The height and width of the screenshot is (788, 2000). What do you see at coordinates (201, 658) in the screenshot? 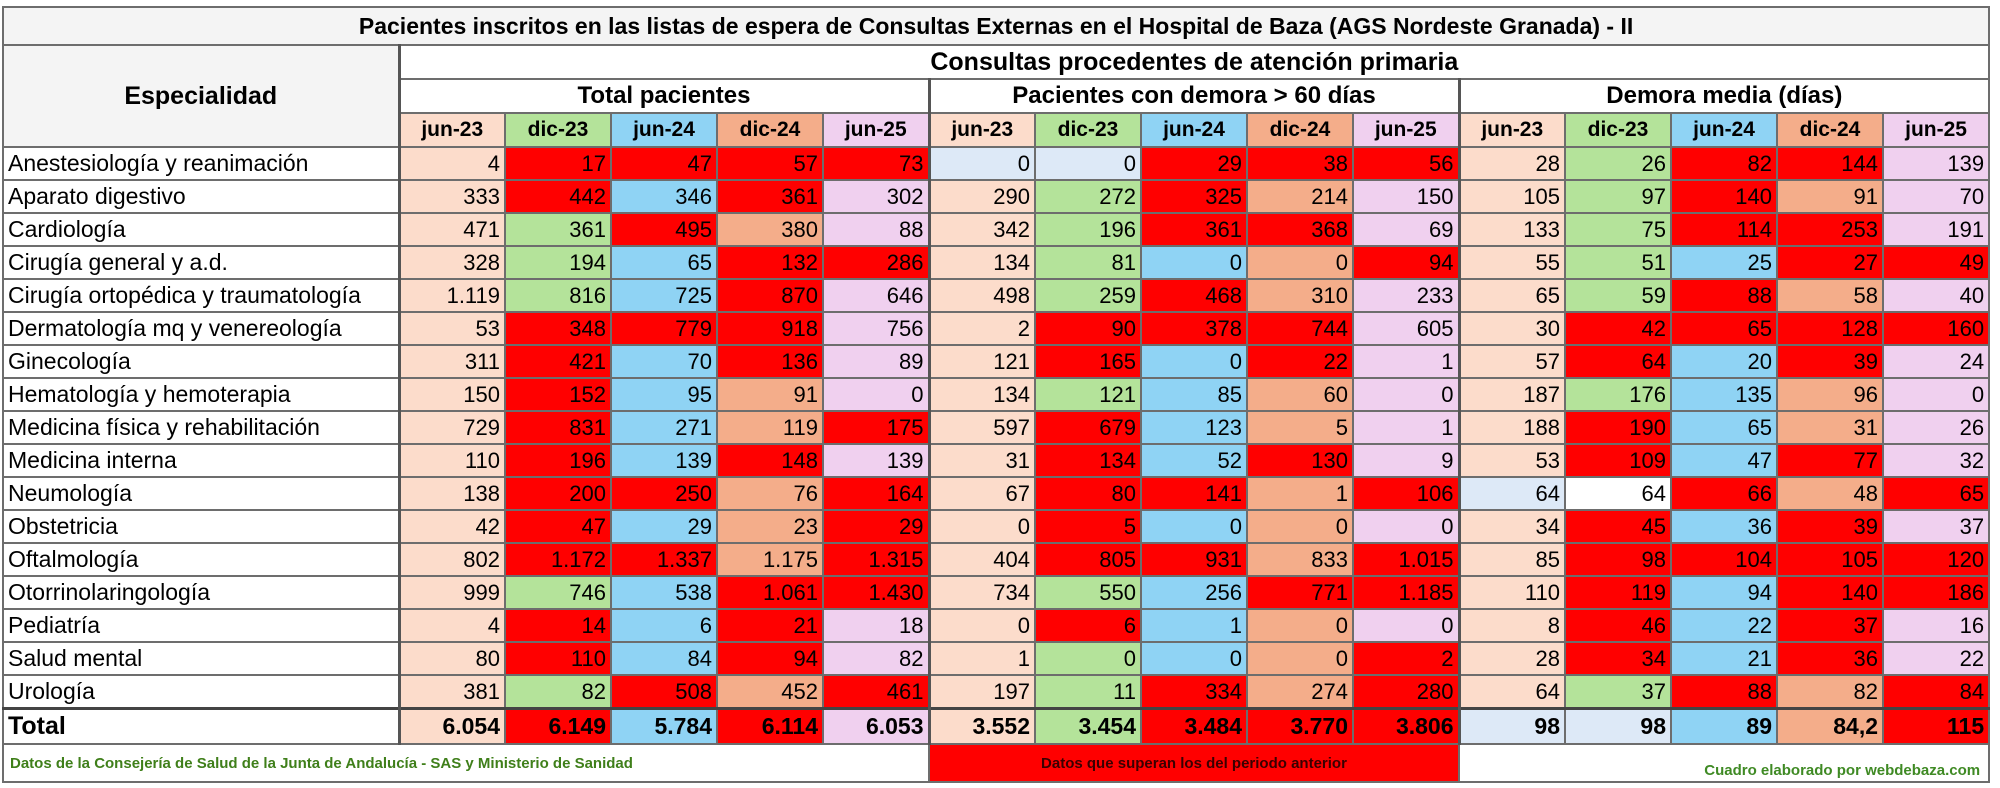
I see `specialty-name: Salud mental` at bounding box center [201, 658].